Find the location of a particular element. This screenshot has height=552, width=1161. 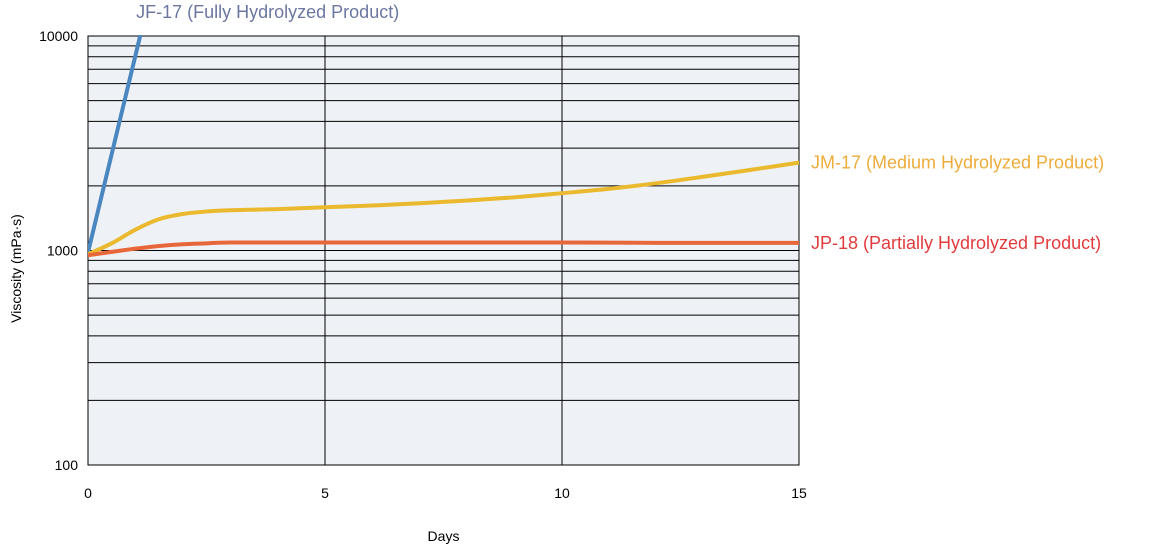

y-tick-label: 100 is located at coordinates (67, 465).